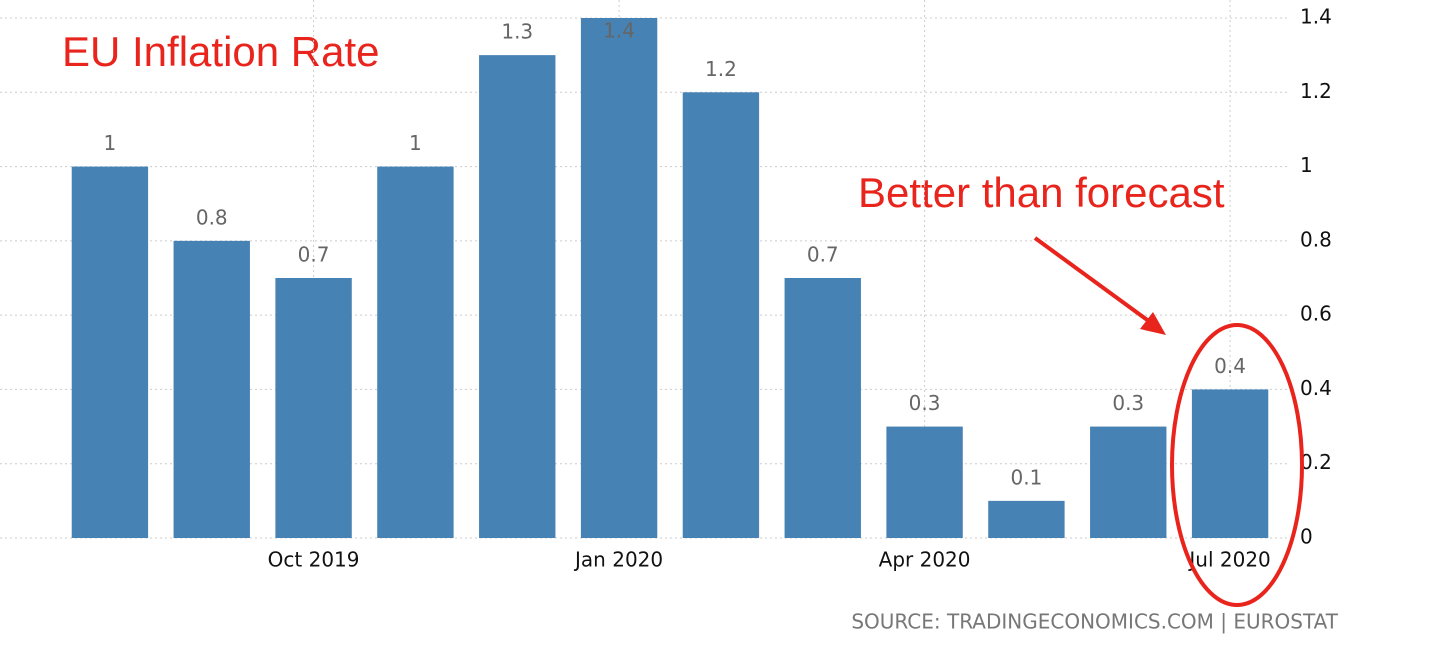  I want to click on data-label: 0.1, so click(1027, 477).